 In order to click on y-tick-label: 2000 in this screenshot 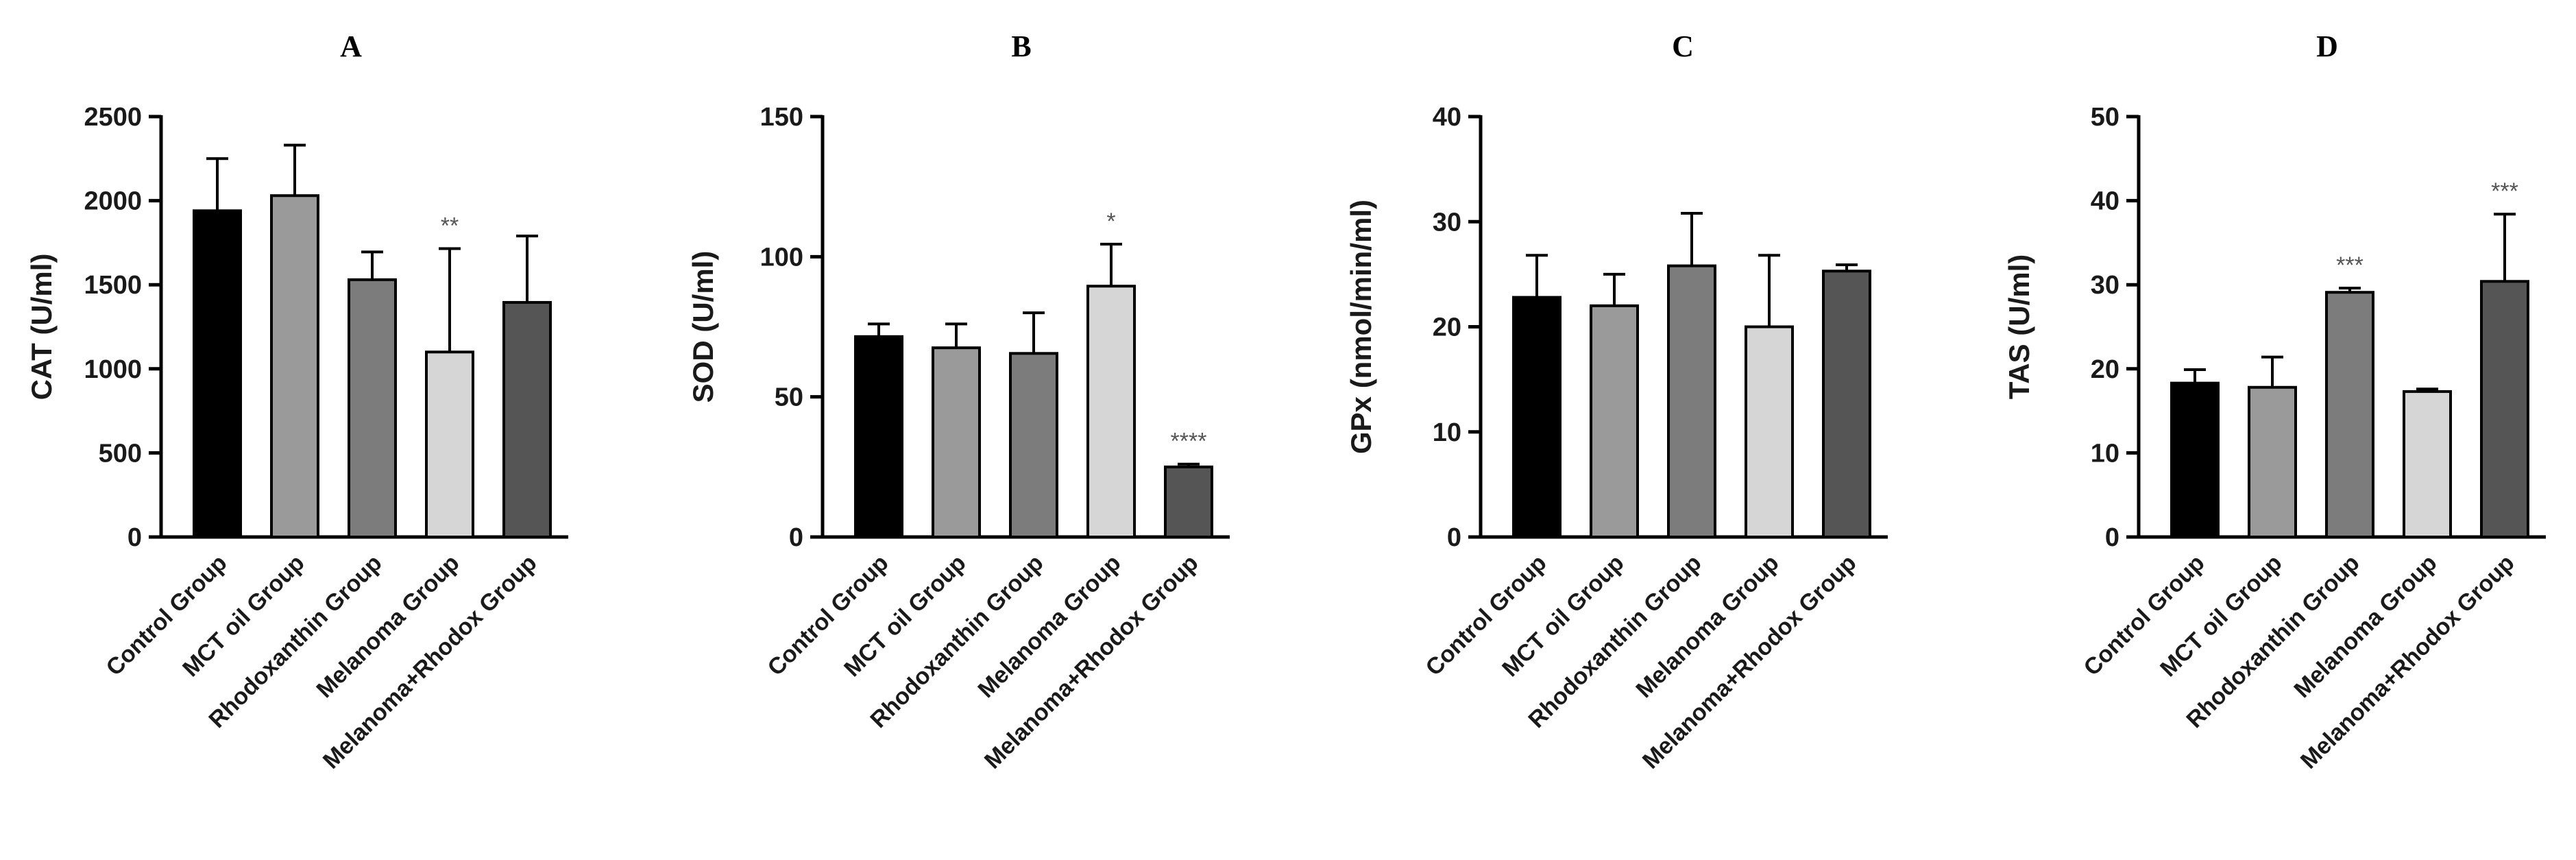, I will do `click(113, 201)`.